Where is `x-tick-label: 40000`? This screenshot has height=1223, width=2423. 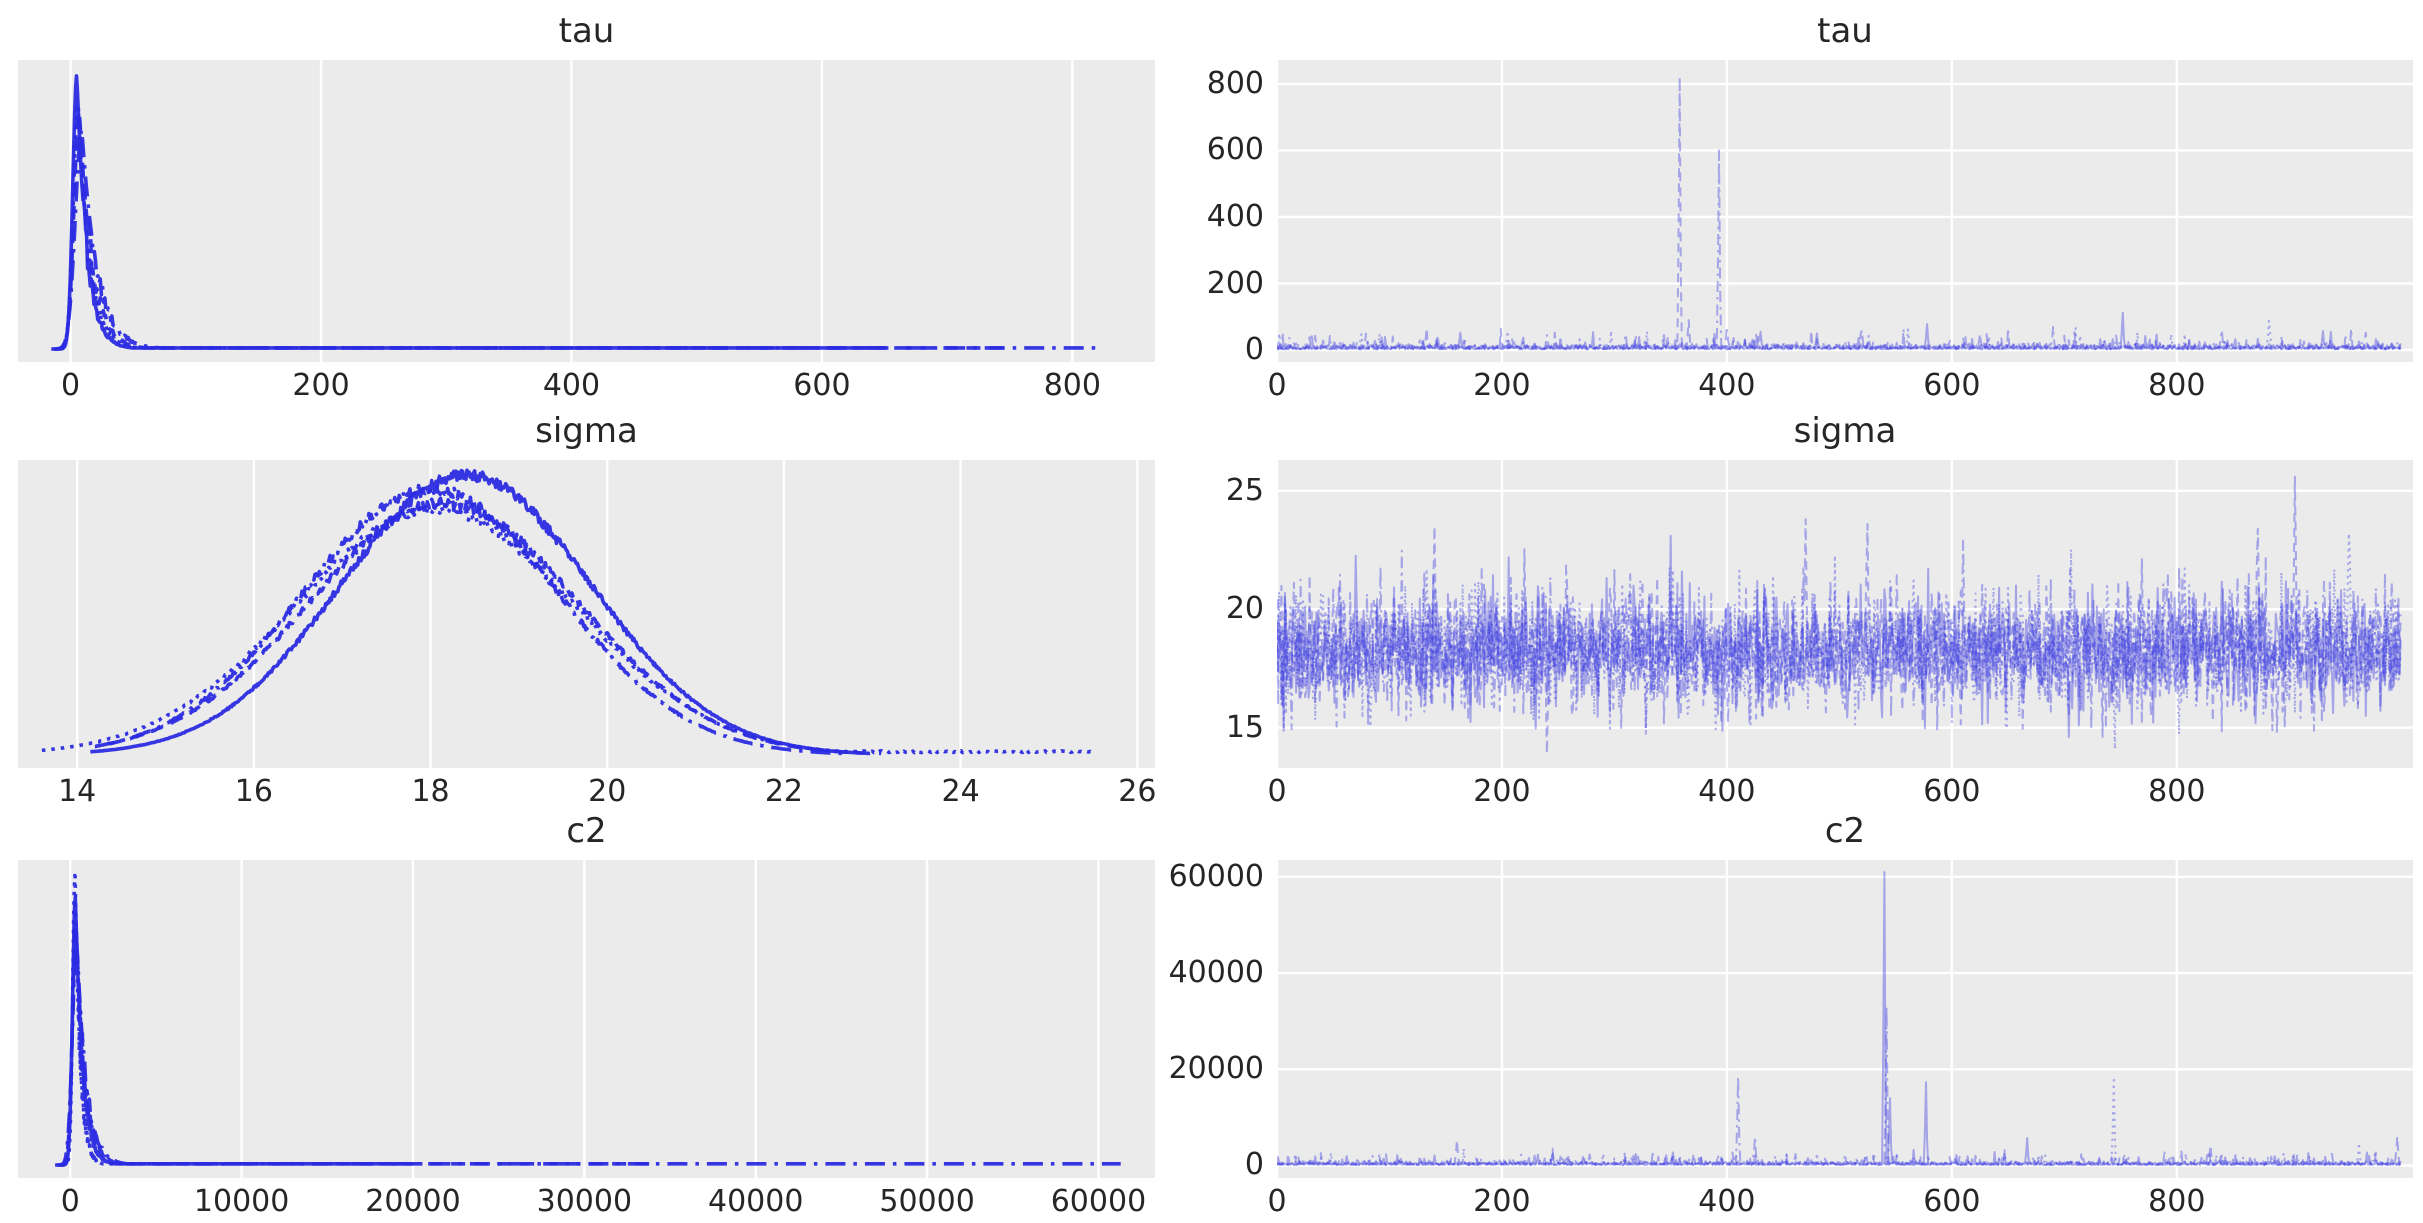 x-tick-label: 40000 is located at coordinates (756, 1201).